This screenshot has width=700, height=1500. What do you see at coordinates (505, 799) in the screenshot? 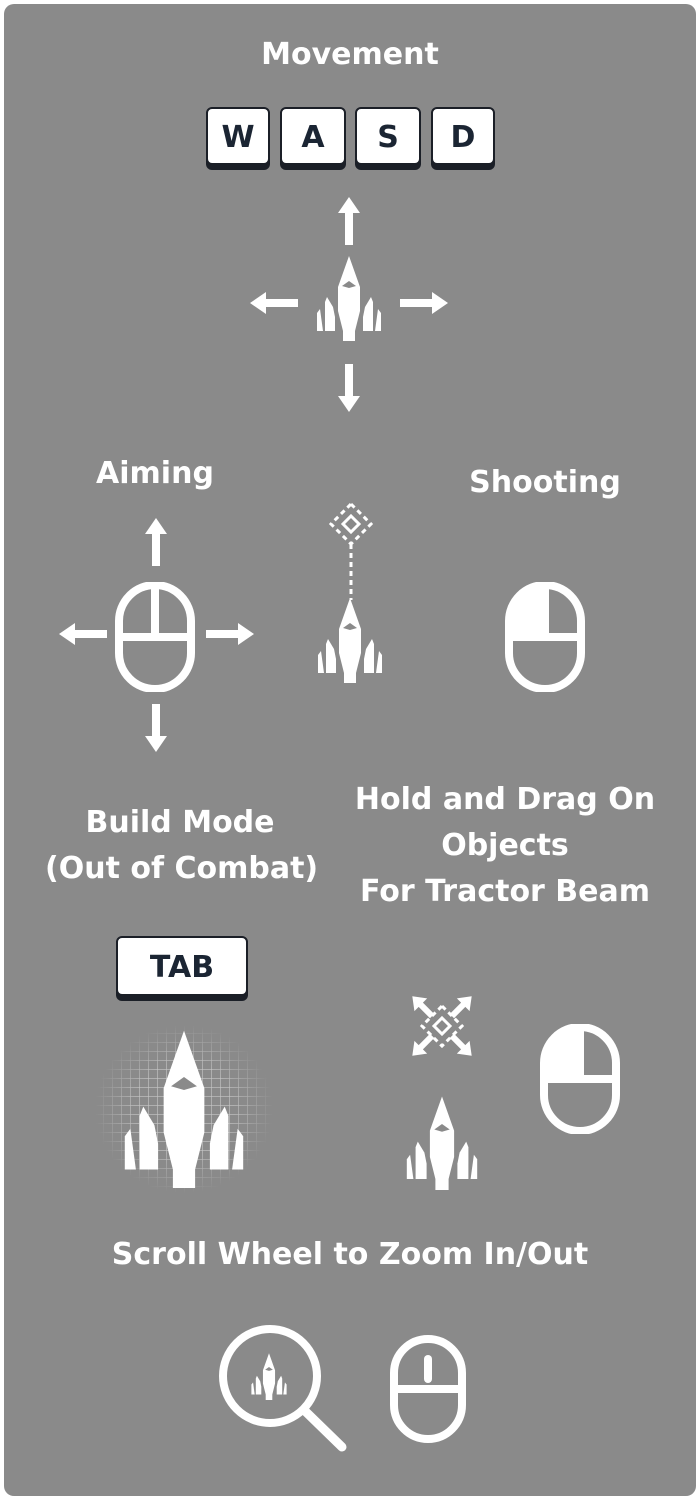
I see `tractor-beam-line1: Hold and Drag On` at bounding box center [505, 799].